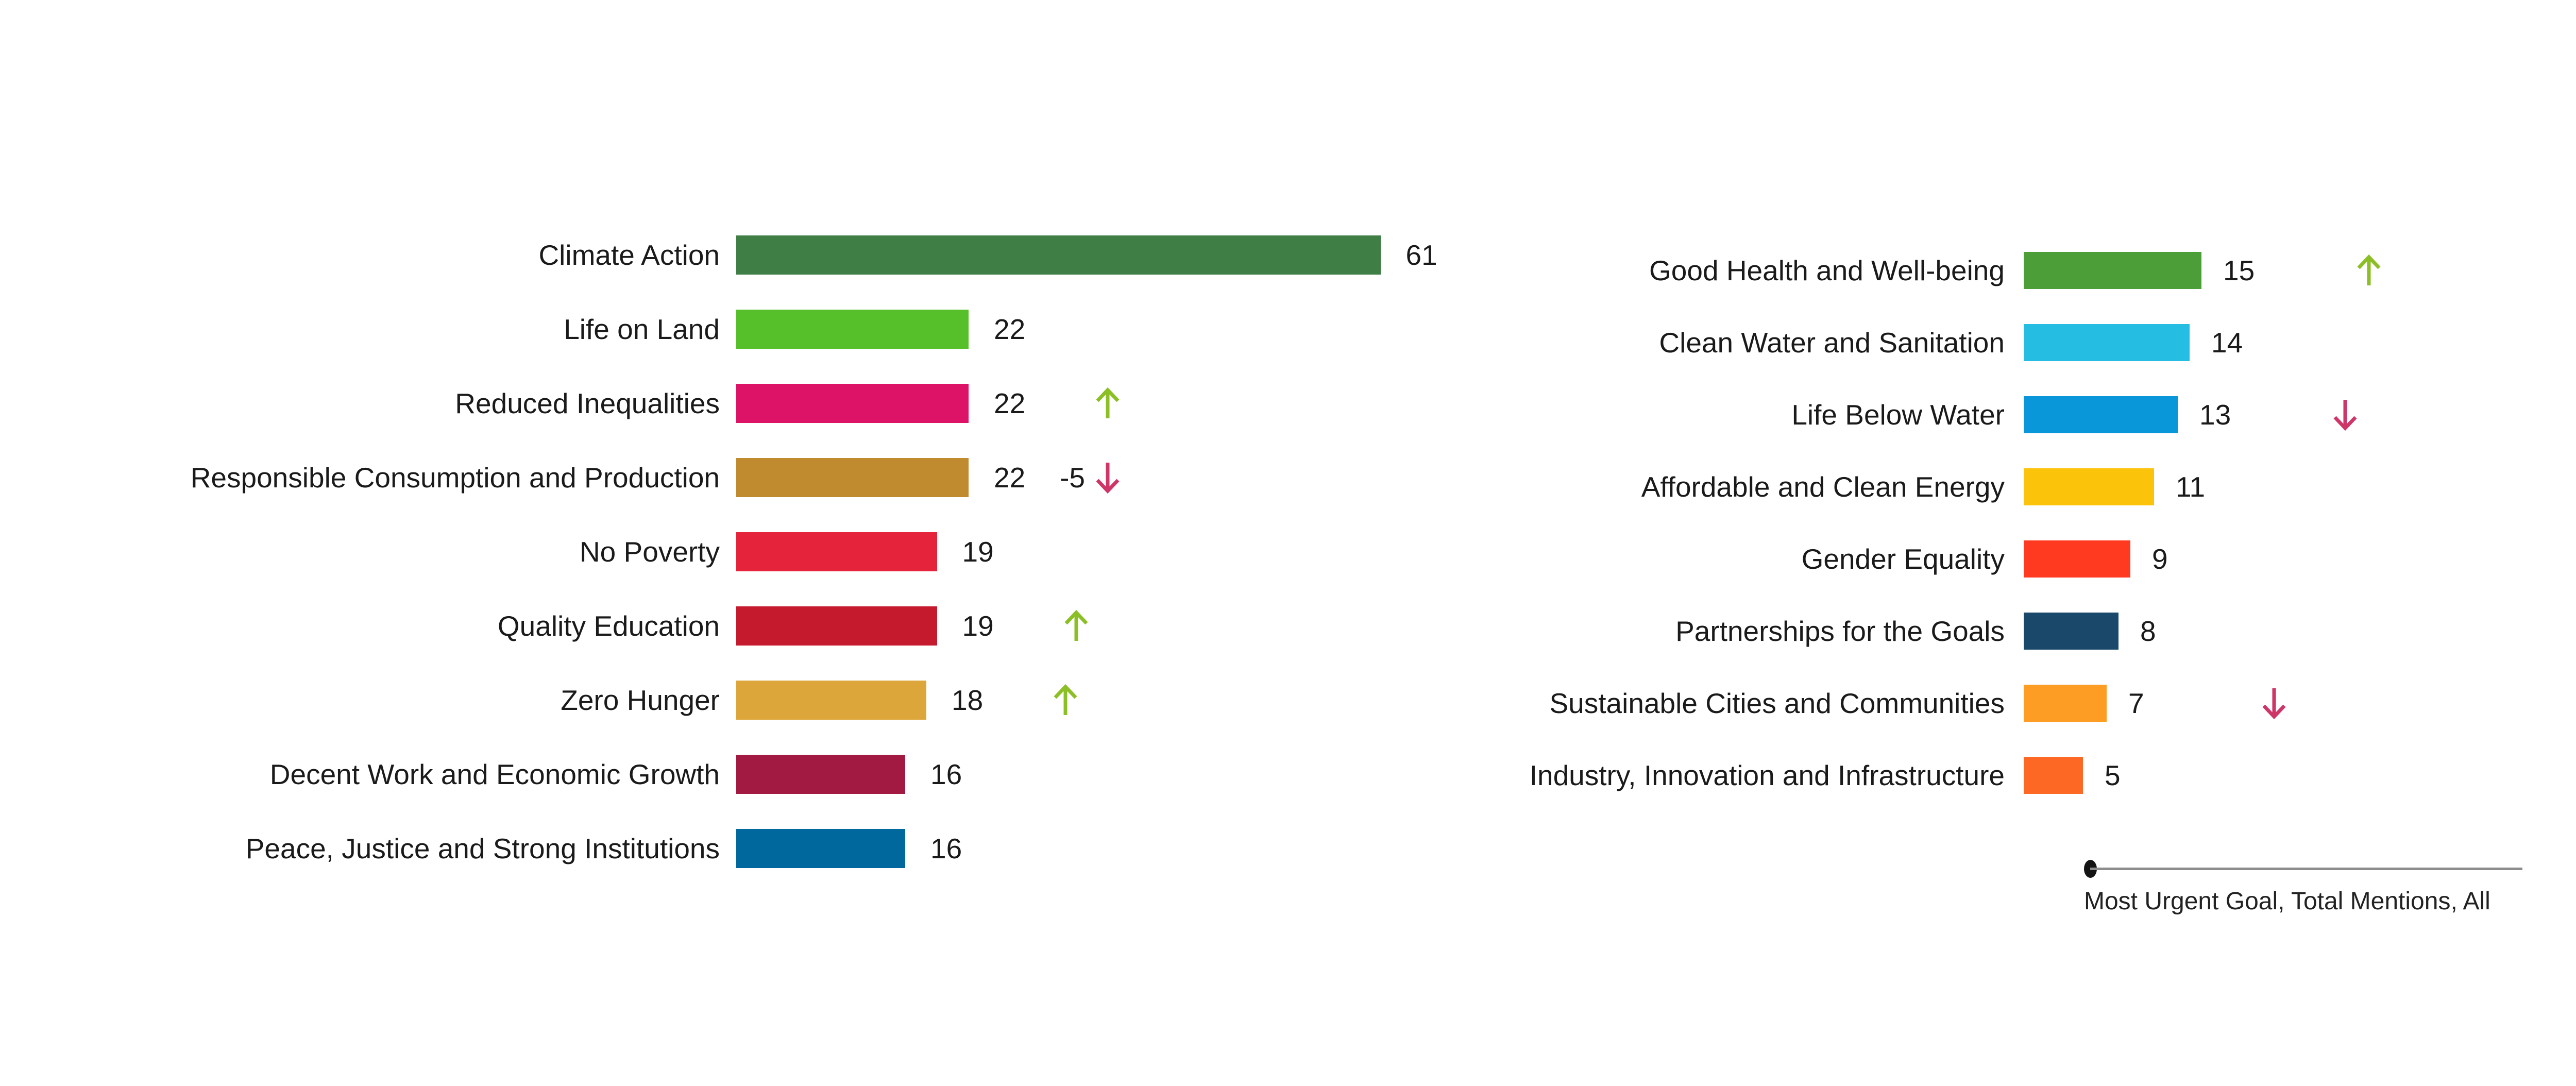 The image size is (2576, 1086). What do you see at coordinates (642, 329) in the screenshot?
I see `bar-label: Life on Land` at bounding box center [642, 329].